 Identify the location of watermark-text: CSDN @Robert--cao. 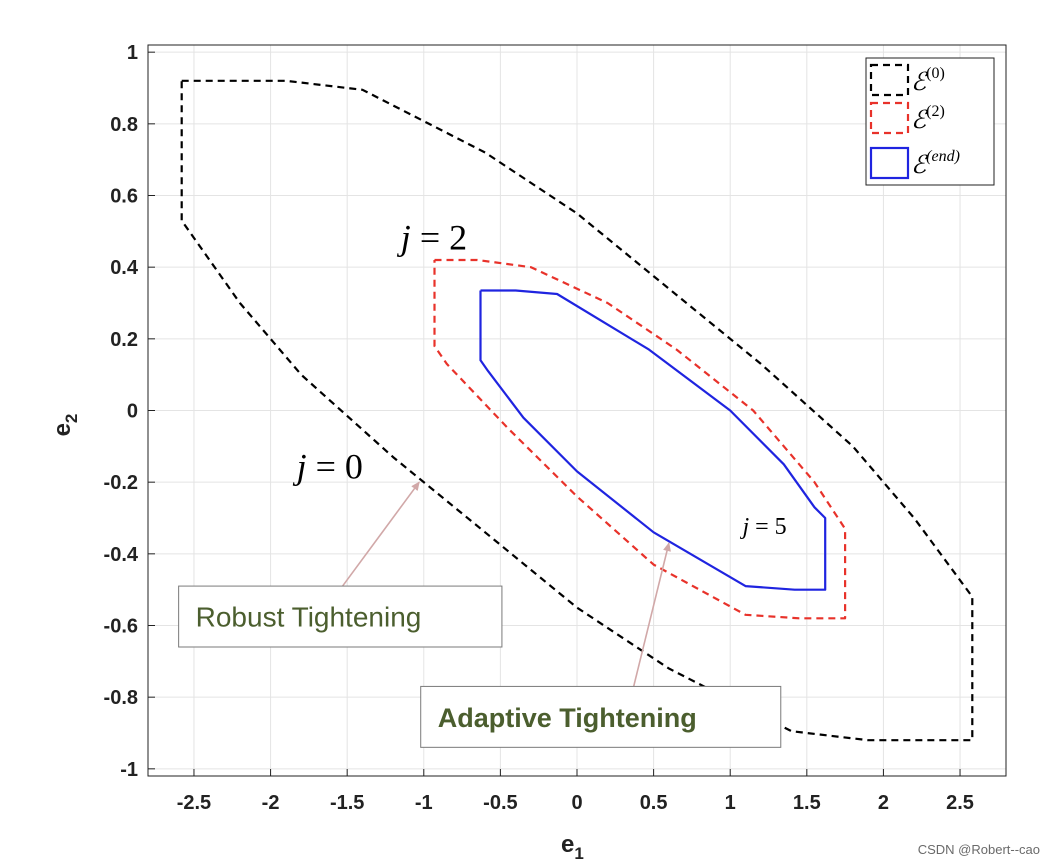
(979, 849).